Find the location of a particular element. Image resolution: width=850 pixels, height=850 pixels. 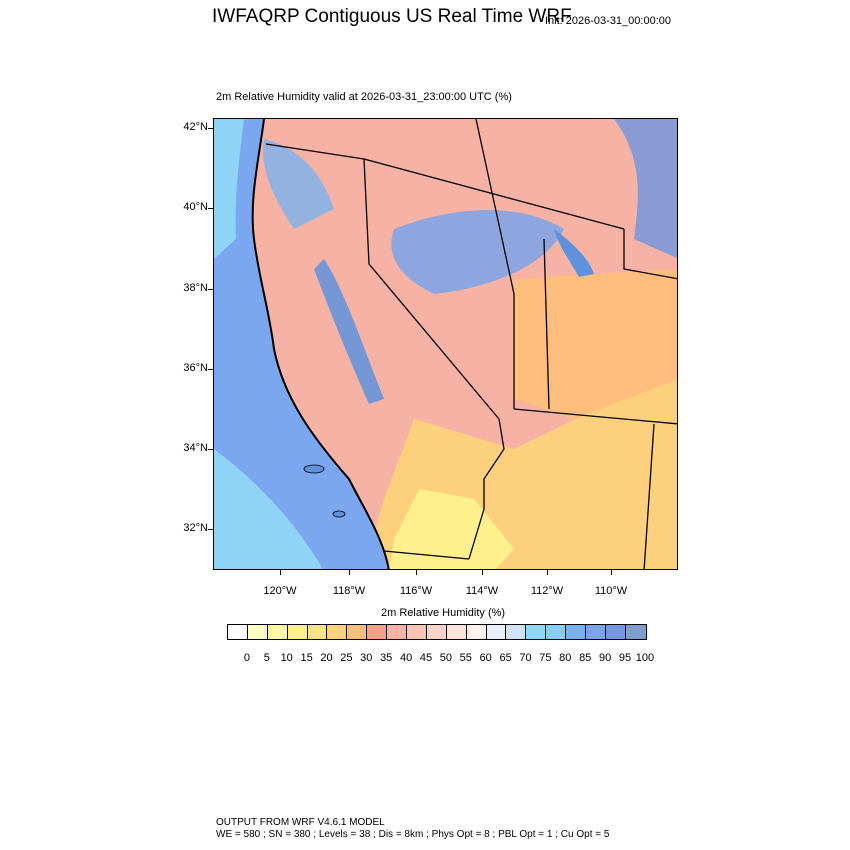

colorbar-label: 15 is located at coordinates (306, 658).